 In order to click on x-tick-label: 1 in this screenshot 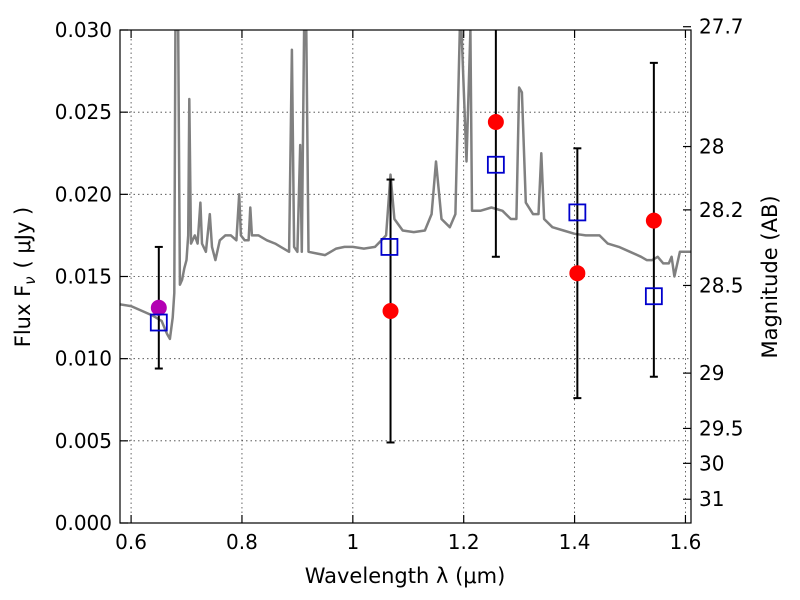, I will do `click(352, 542)`.